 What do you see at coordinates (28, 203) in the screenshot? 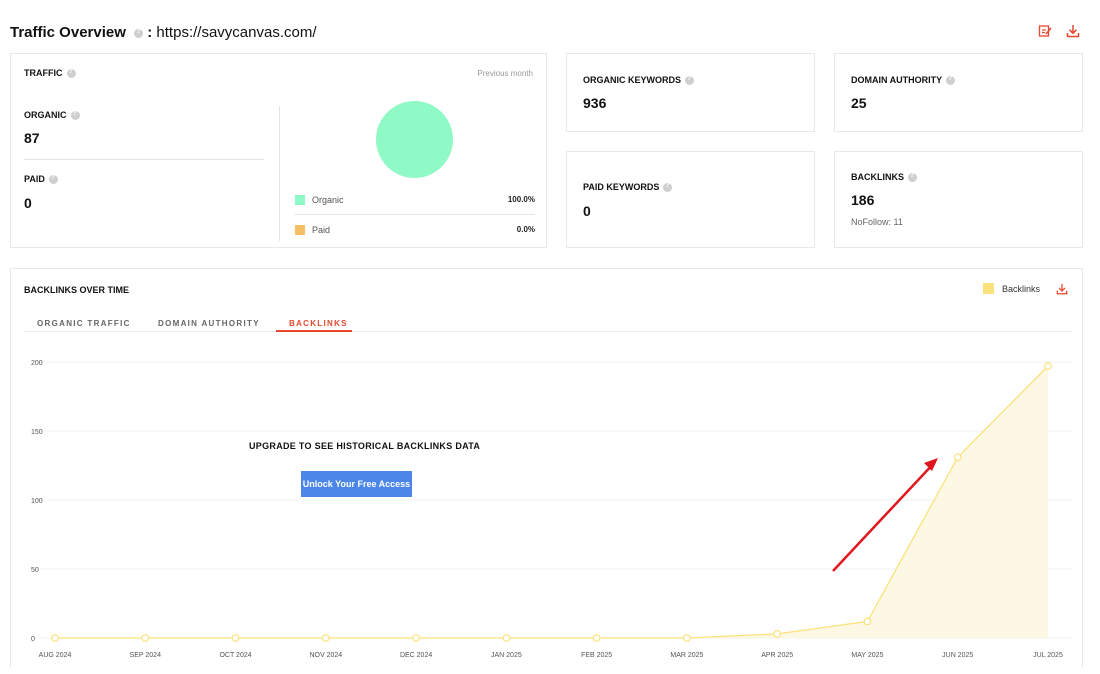
I see `paid-value: 0` at bounding box center [28, 203].